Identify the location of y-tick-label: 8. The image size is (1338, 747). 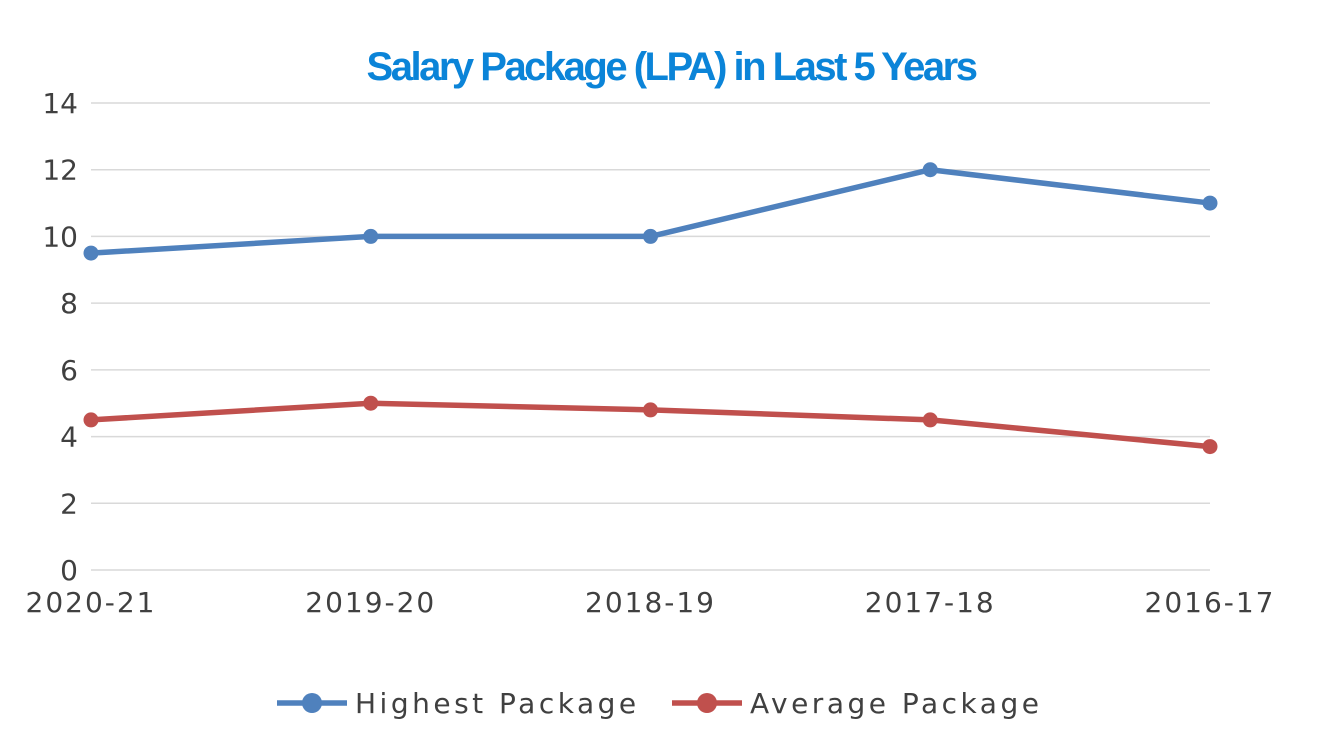
(69, 303).